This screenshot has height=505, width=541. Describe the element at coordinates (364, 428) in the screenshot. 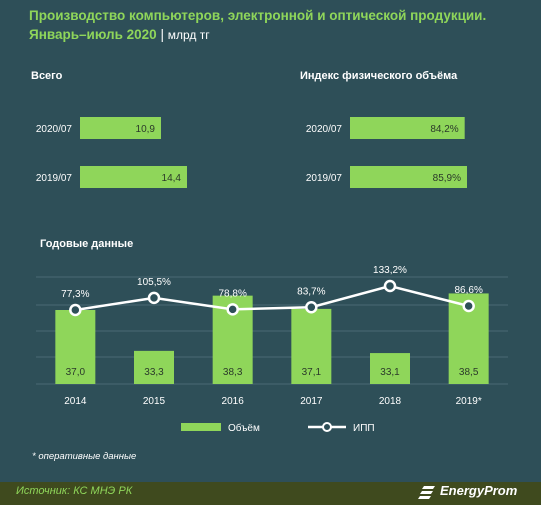

I see `legend-ipp-label: ИПП` at that location.